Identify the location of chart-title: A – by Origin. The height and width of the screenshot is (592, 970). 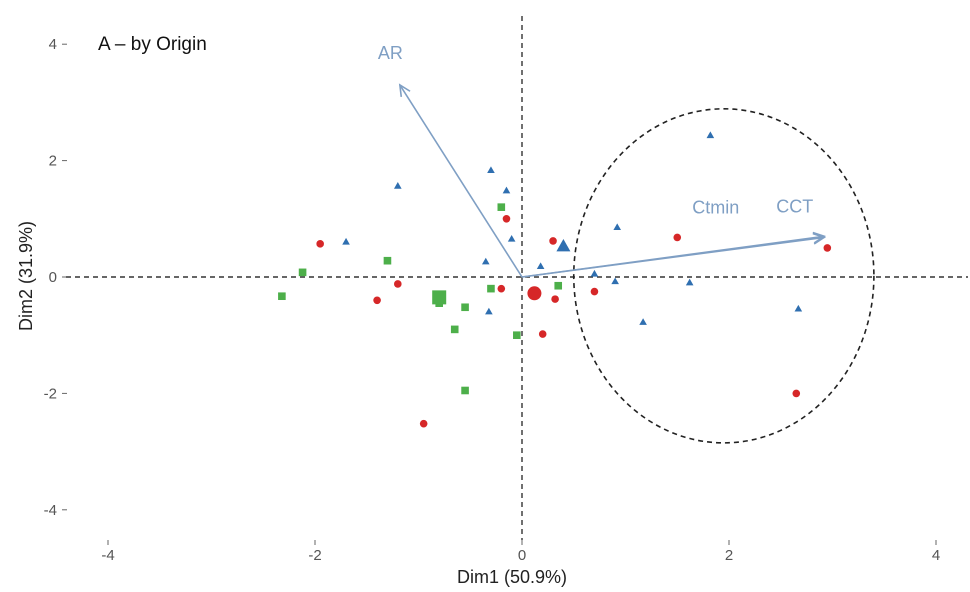
(152, 44).